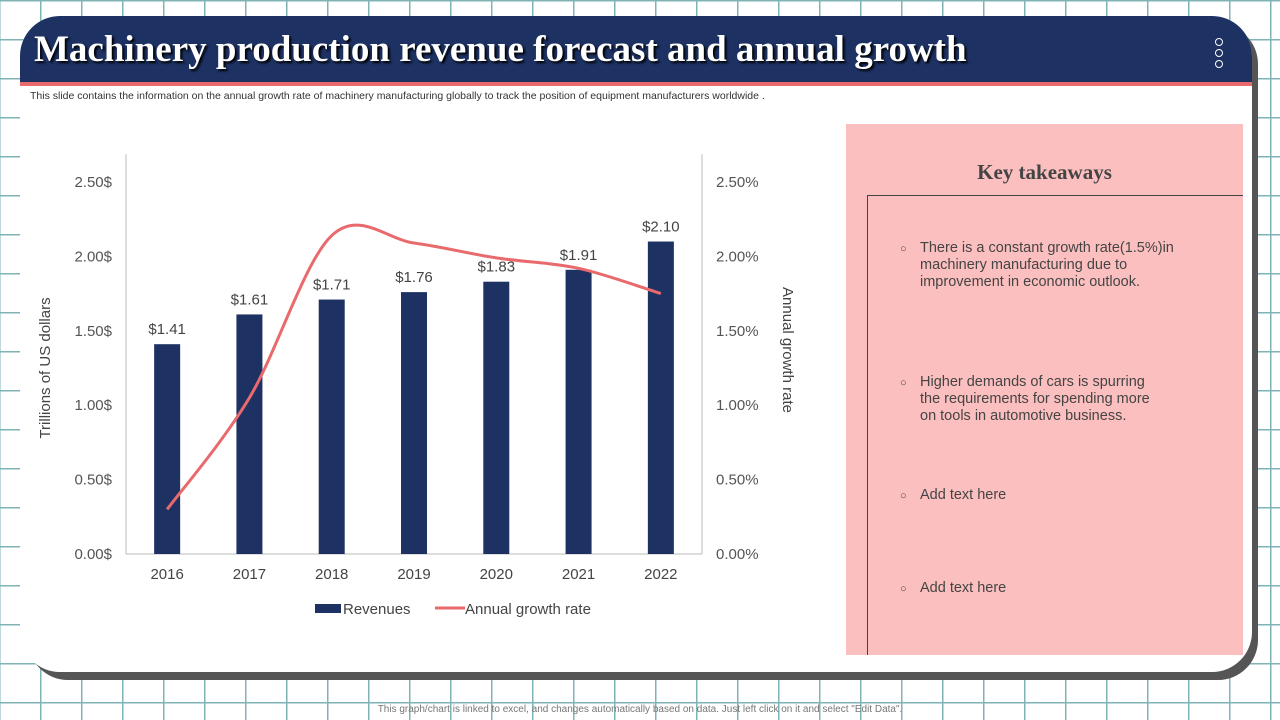 The width and height of the screenshot is (1280, 720). What do you see at coordinates (45, 367) in the screenshot?
I see `y-axis-title: Trillions of US dollars` at bounding box center [45, 367].